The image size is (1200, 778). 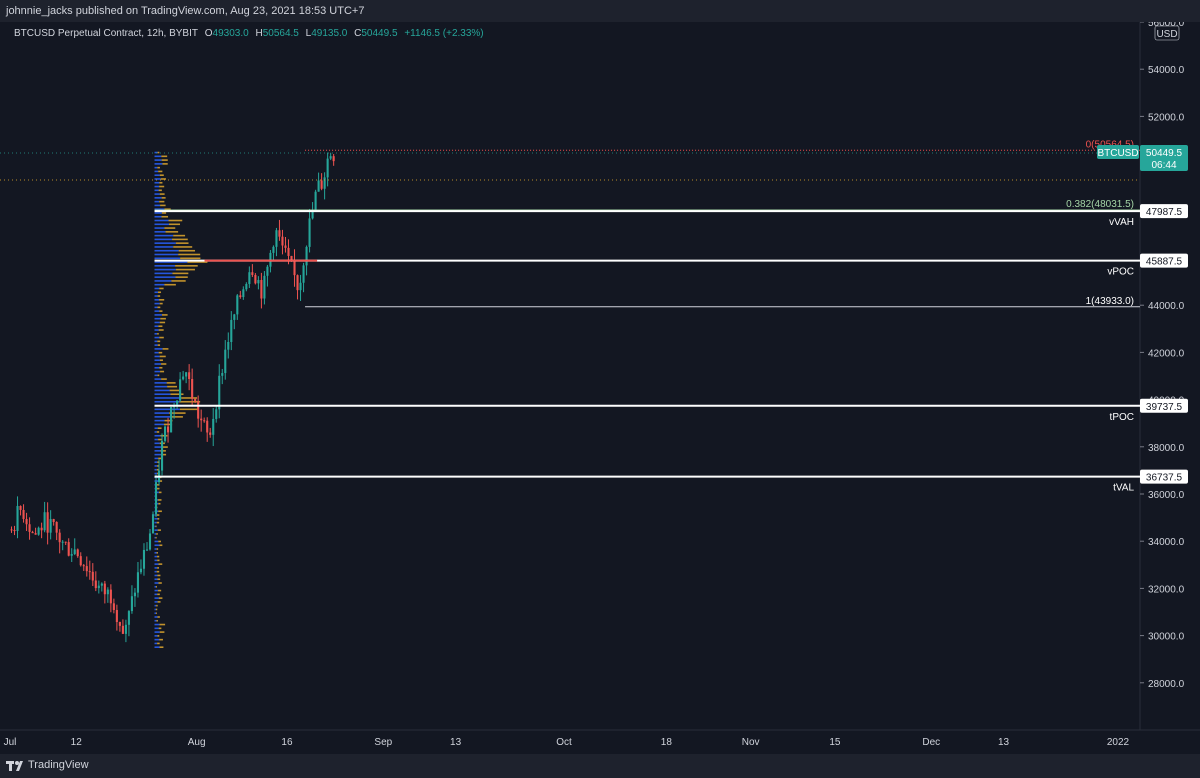 I want to click on axis-tag-label-vVAH: 47987.5, so click(x=1164, y=212).